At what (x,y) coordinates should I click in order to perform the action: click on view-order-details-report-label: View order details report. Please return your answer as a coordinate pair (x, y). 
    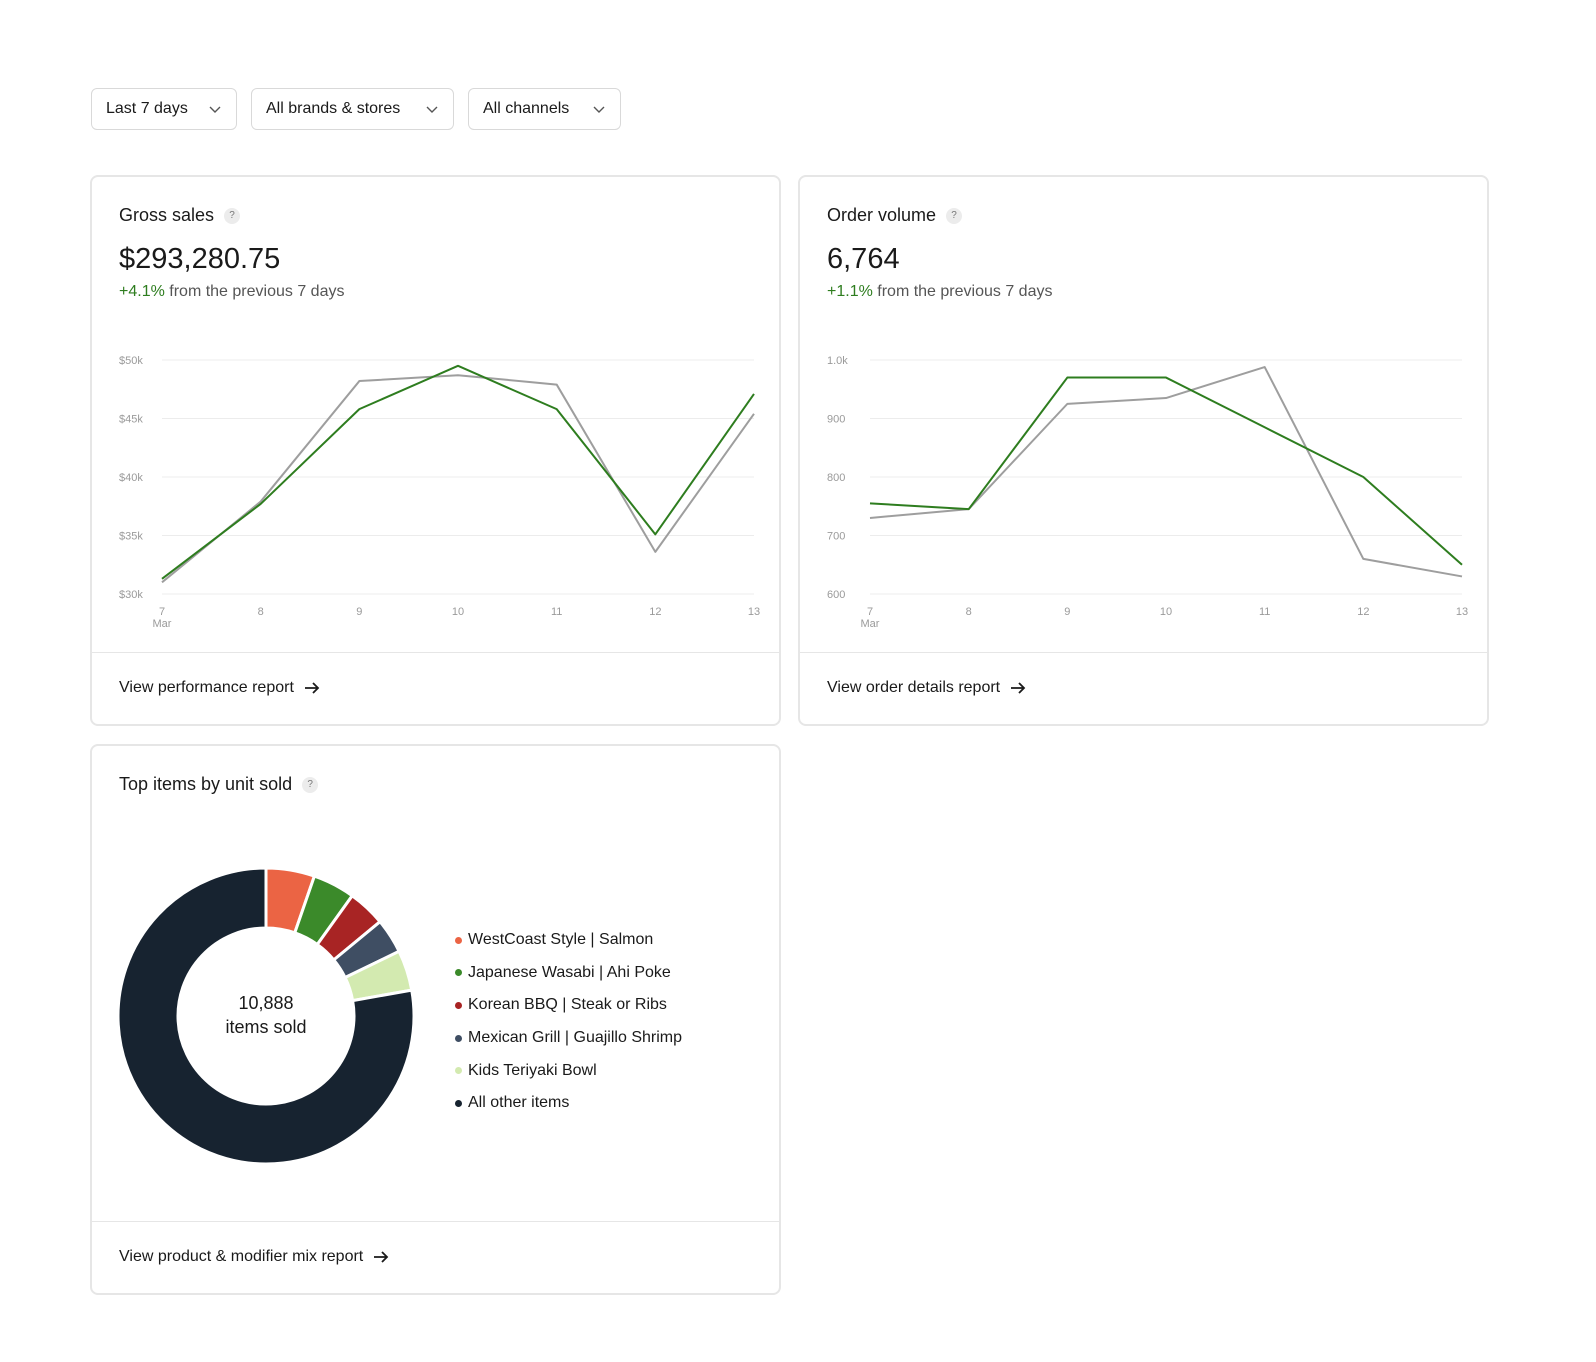
    Looking at the image, I should click on (914, 687).